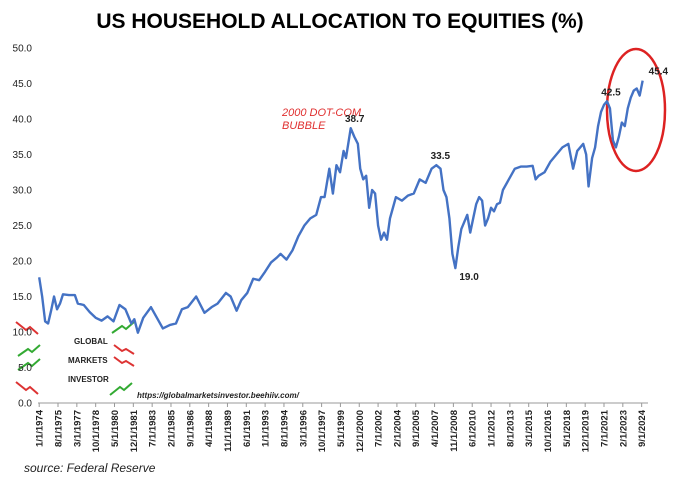  I want to click on data-label: 45.4, so click(659, 72).